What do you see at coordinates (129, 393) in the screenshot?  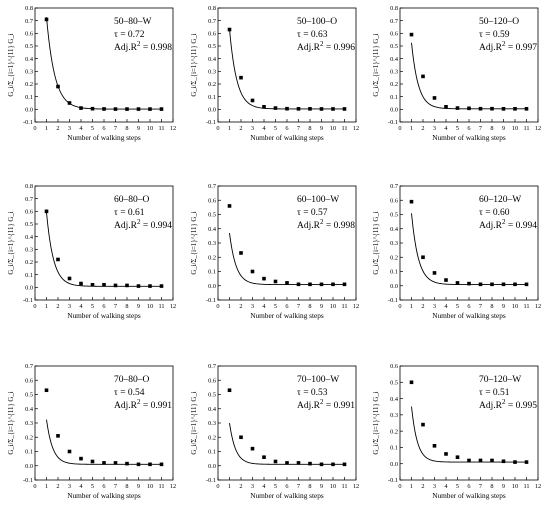 I see `tau-value: τ = 0.54` at bounding box center [129, 393].